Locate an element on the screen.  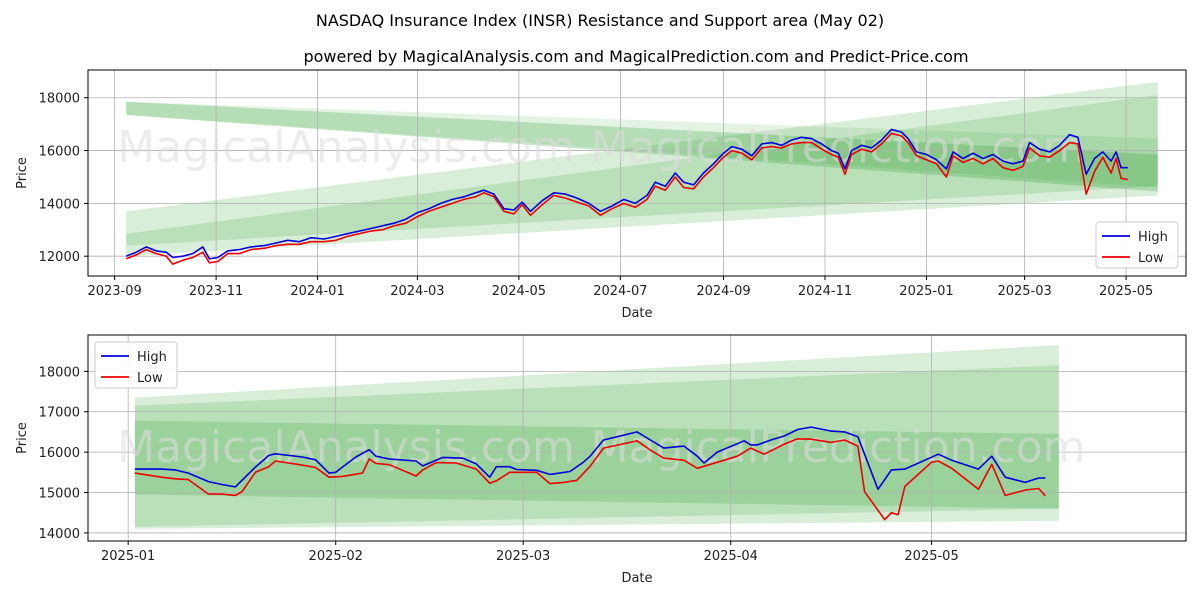
y-tick-label: 17000 is located at coordinates (59, 413).